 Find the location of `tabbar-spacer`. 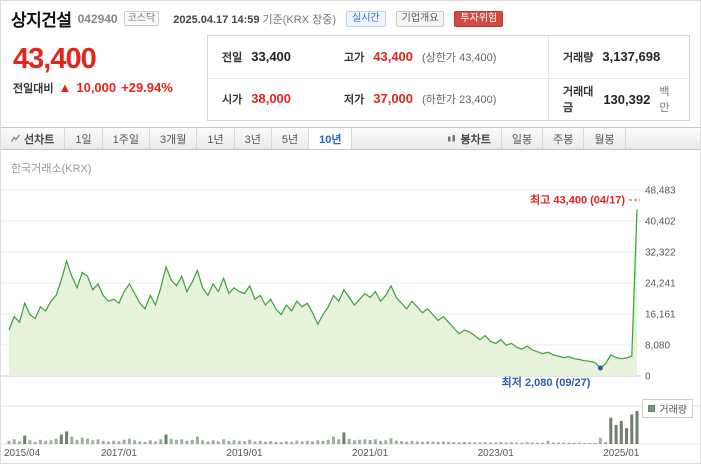

tabbar-spacer is located at coordinates (394, 138).